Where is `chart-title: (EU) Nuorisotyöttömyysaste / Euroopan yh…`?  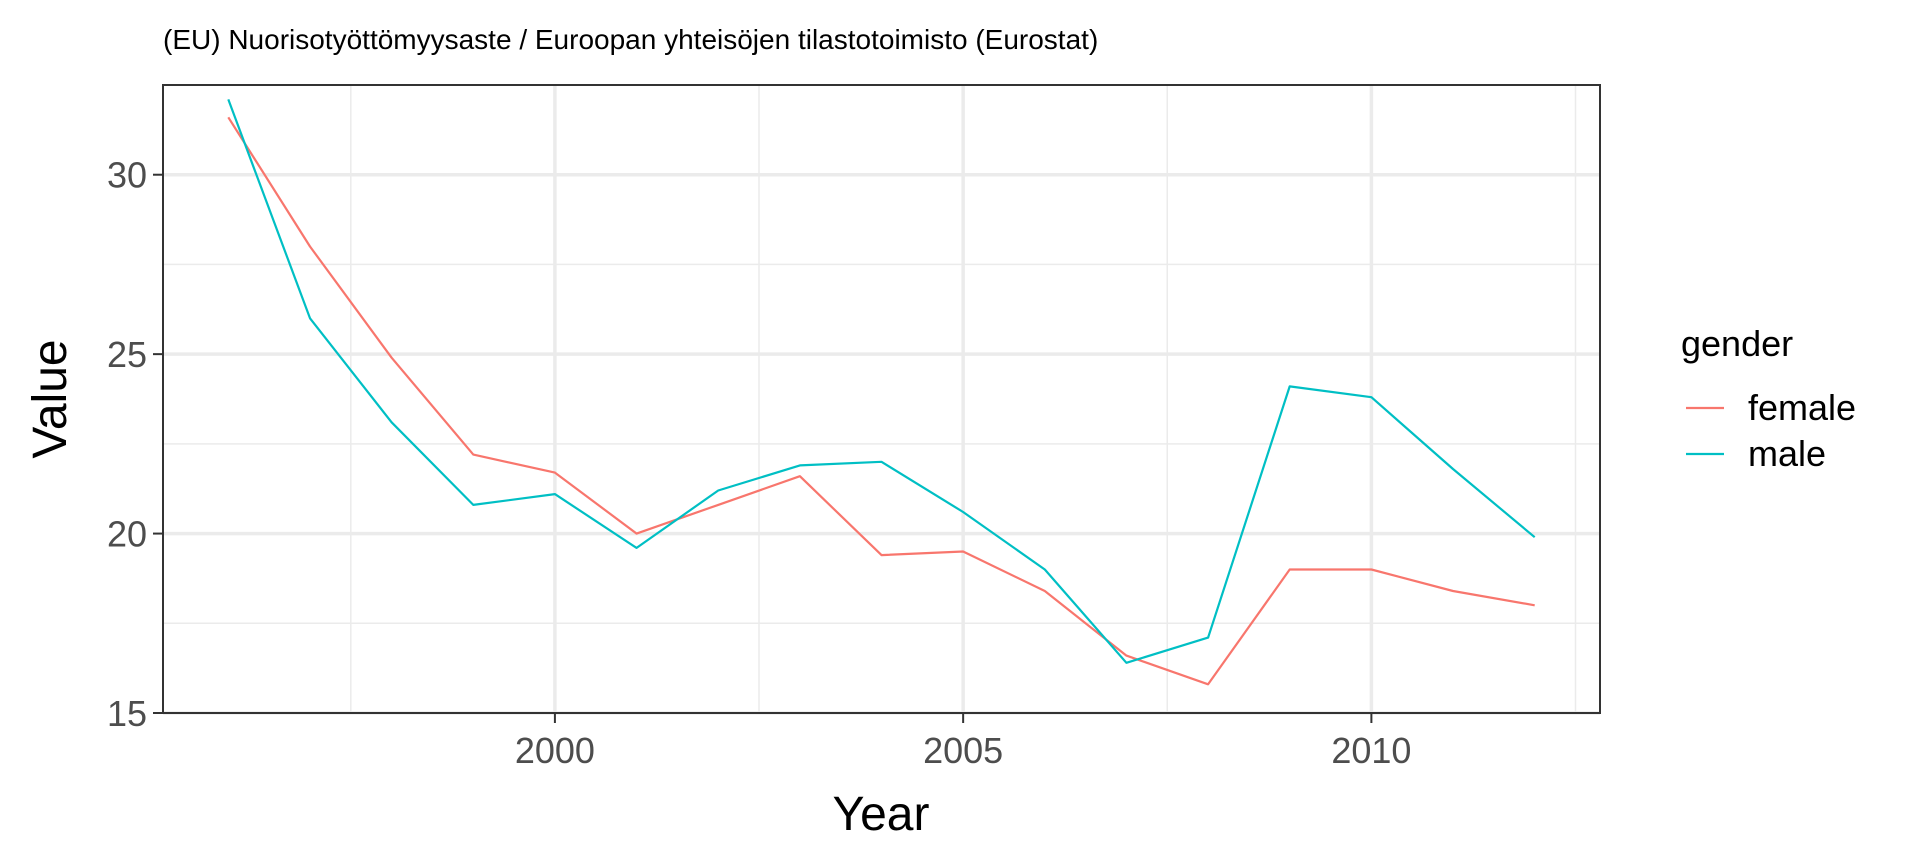
chart-title: (EU) Nuorisotyöttömyysaste / Euroopan yh… is located at coordinates (630, 39).